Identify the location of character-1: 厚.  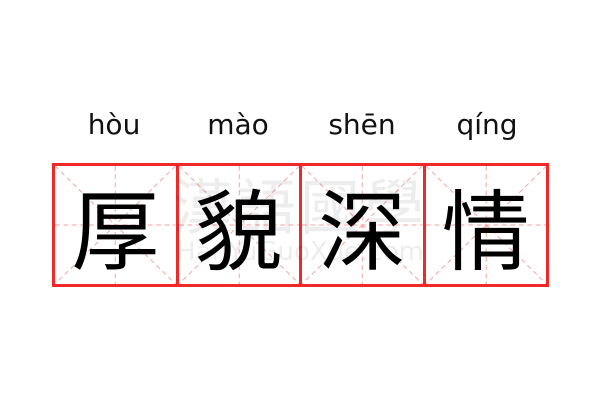
(115, 232).